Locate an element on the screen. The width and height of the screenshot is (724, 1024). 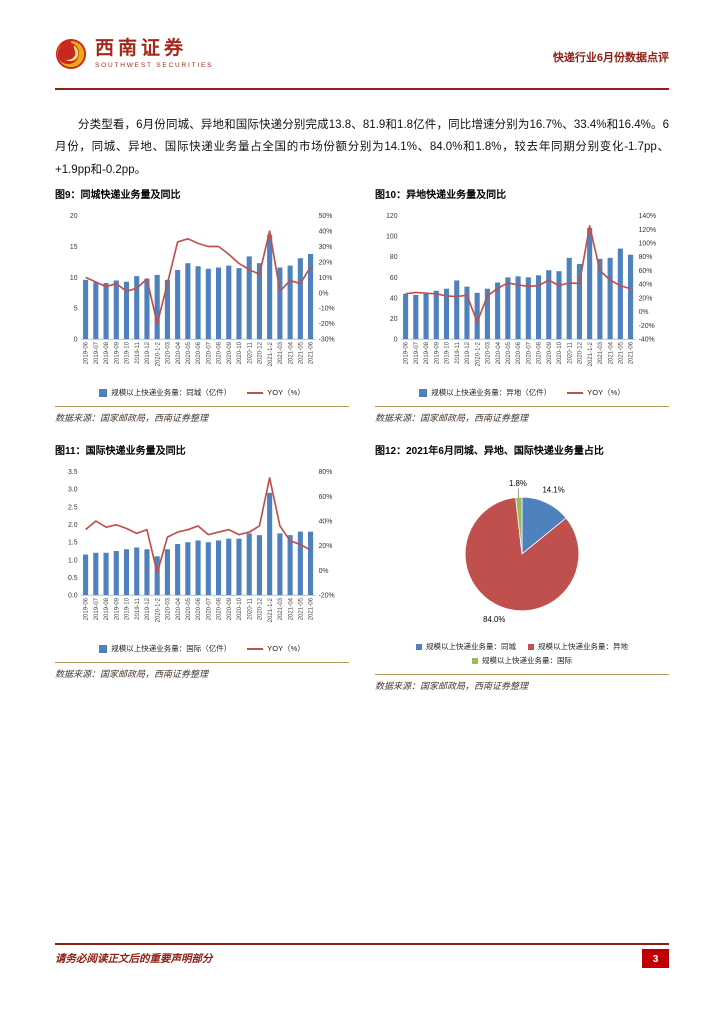
legend-item: 规模以上快递业务量：同城（亿件） is located at coordinates (165, 392).